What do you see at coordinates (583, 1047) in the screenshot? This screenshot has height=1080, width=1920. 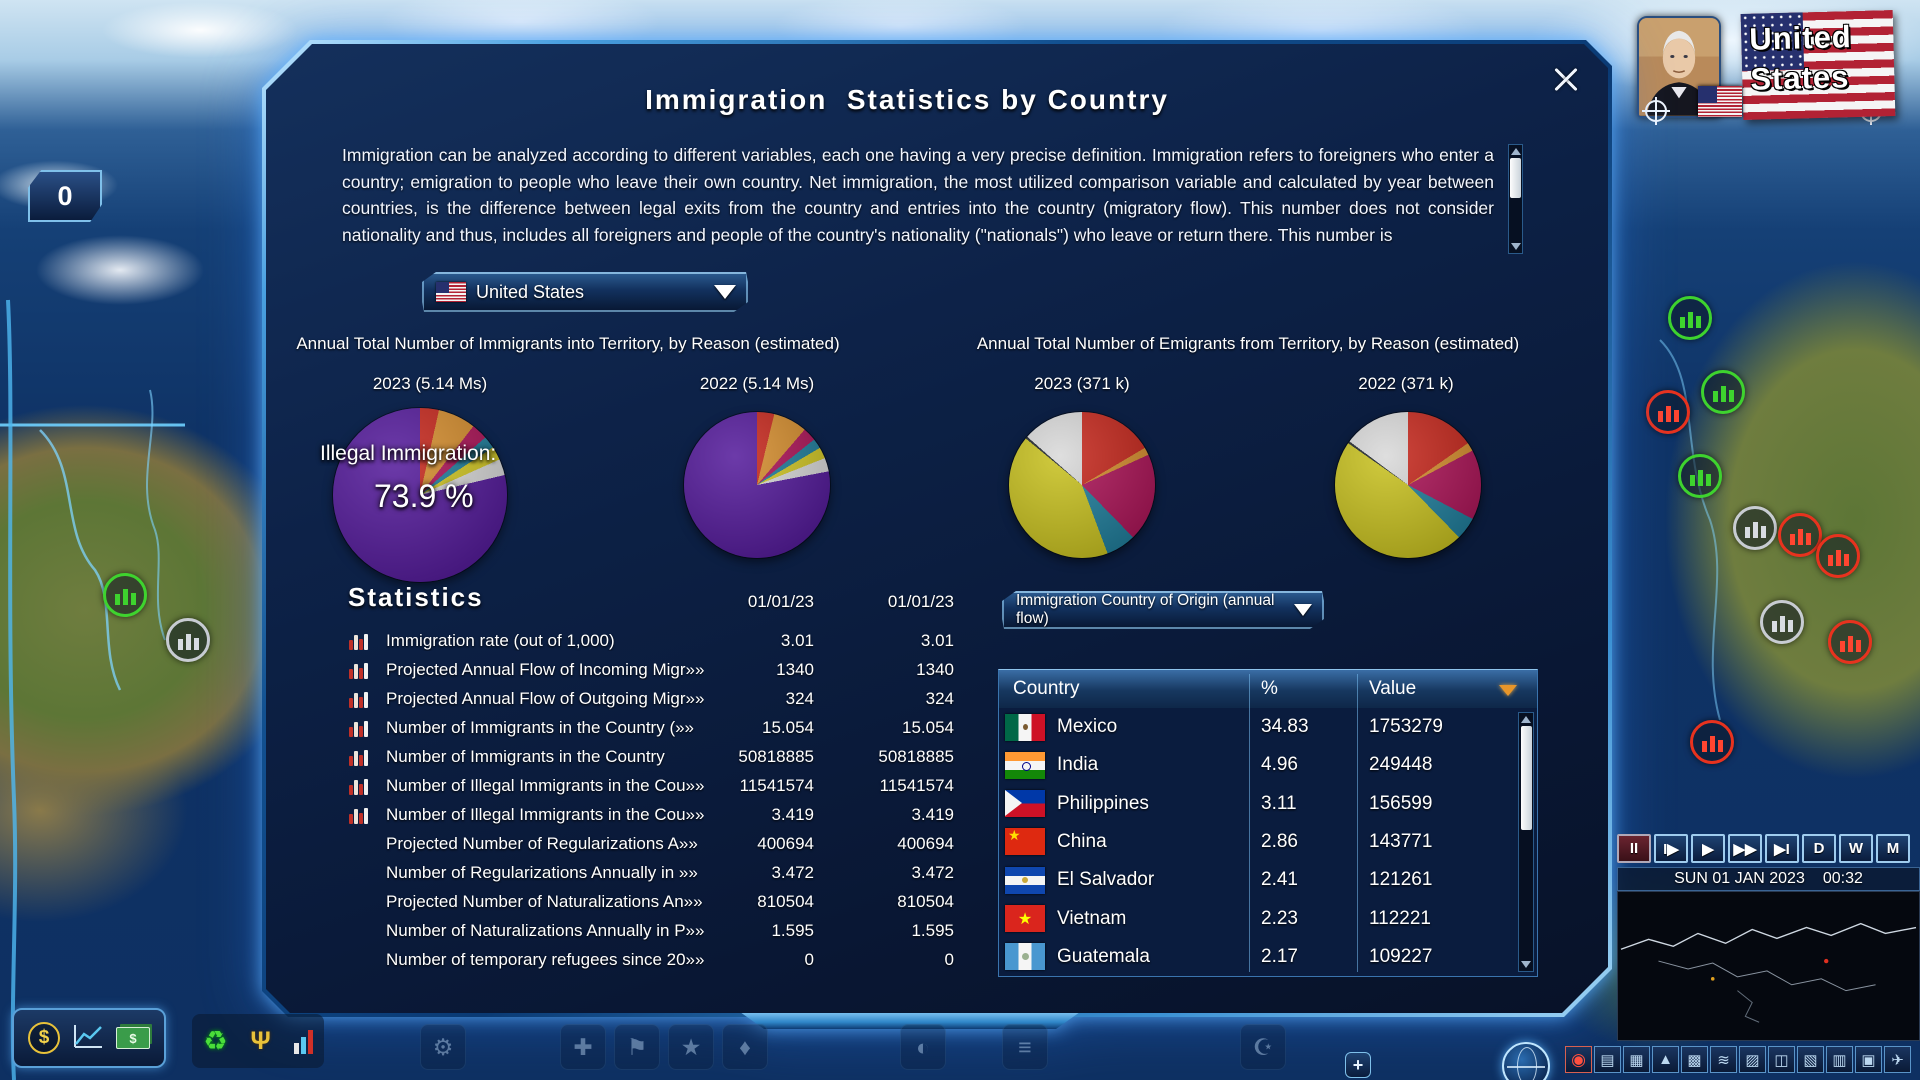 I see `health-icon: ✚` at bounding box center [583, 1047].